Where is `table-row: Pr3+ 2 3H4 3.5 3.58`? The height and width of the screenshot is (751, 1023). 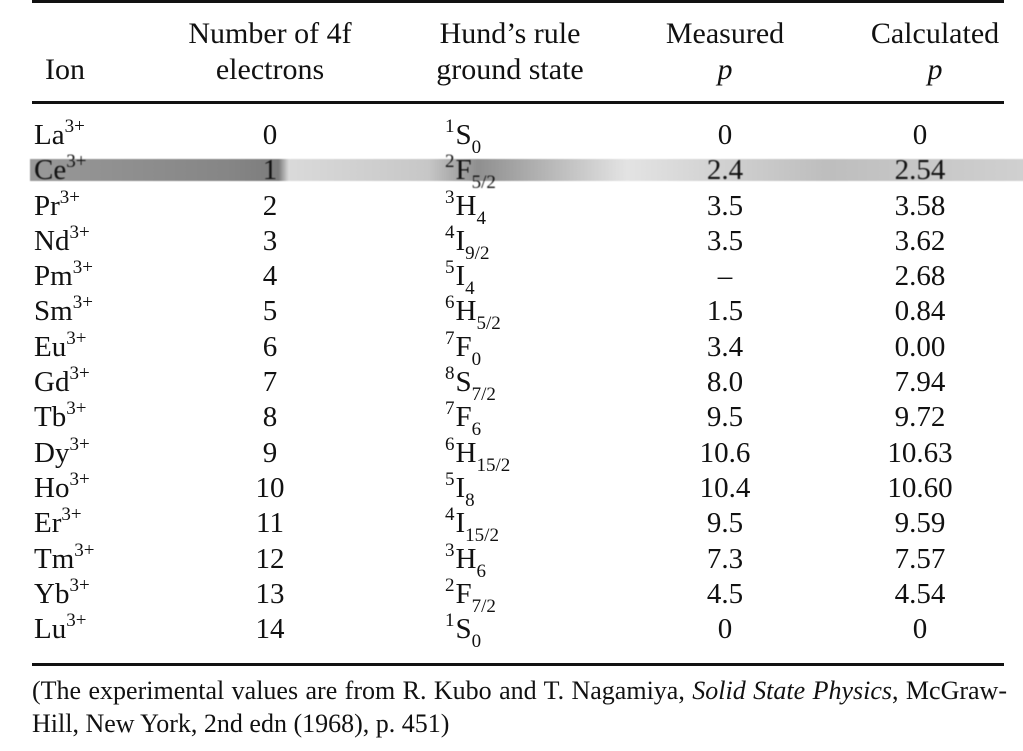 table-row: Pr3+ 2 3H4 3.5 3.58 is located at coordinates (511, 207).